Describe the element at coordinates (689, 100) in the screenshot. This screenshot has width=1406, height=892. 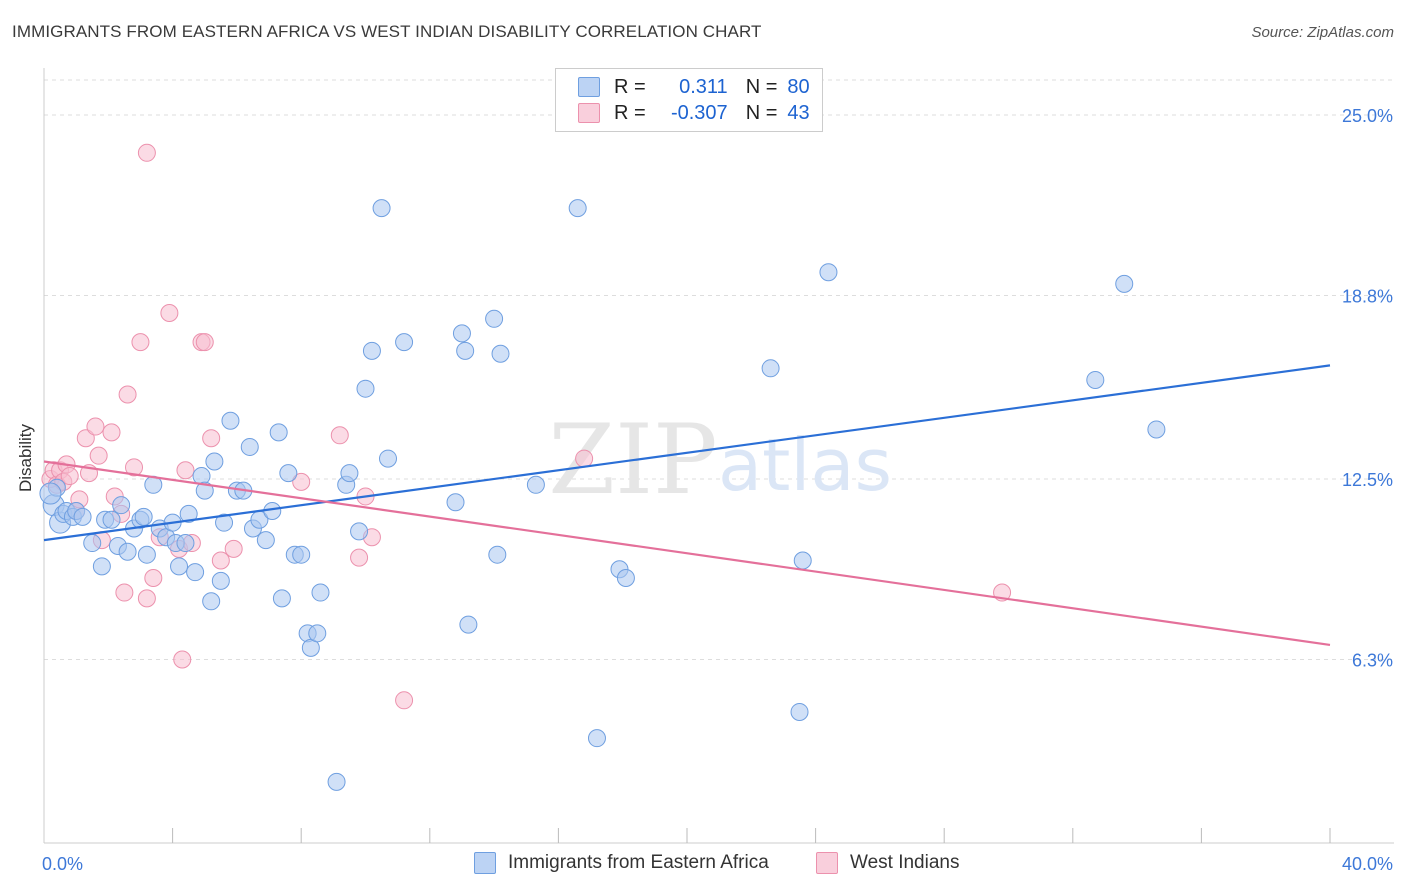
I see `stats-legend: R = 0.311 N = 80 R = -0.307 N = 43` at that location.